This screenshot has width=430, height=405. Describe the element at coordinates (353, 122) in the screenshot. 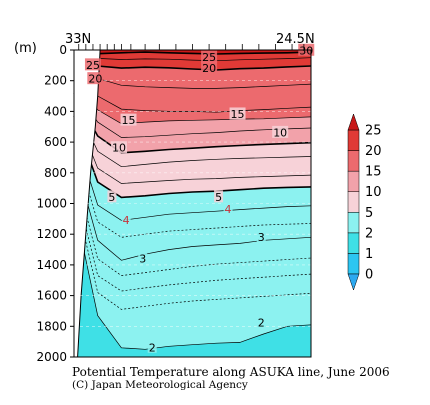

I see `colorbar-top-arrow` at that location.